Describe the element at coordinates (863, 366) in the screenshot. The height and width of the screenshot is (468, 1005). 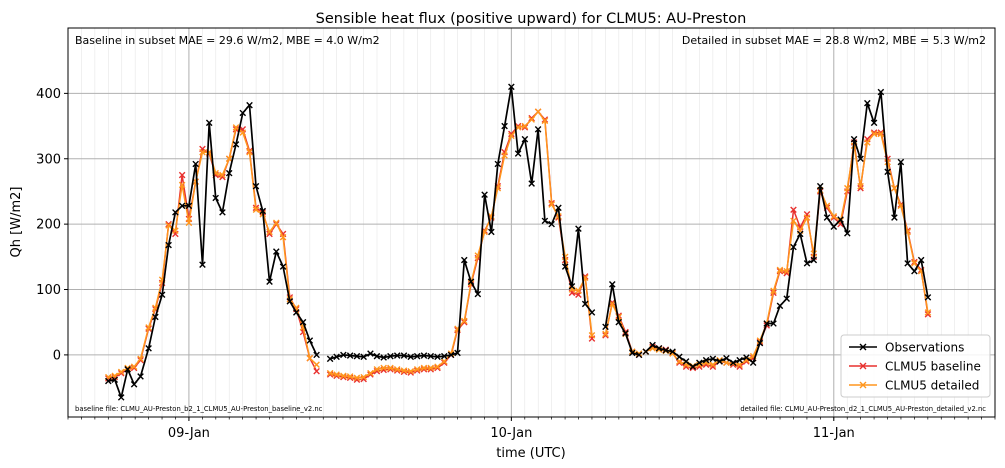
I see `legend-marker` at that location.